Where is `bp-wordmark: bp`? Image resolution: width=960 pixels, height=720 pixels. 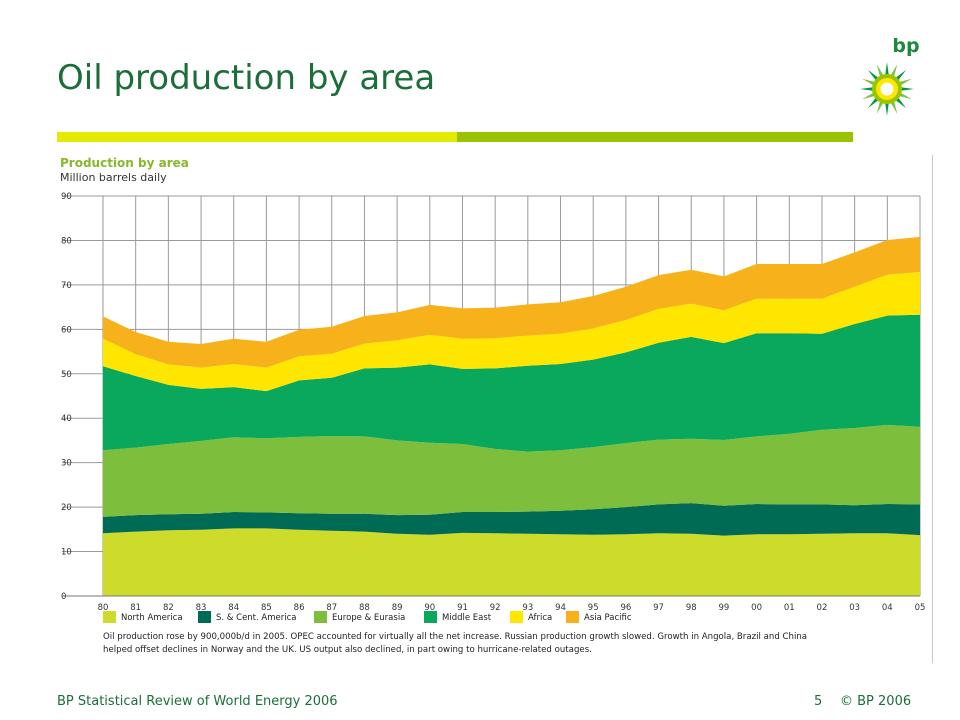
bp-wordmark: bp is located at coordinates (905, 46).